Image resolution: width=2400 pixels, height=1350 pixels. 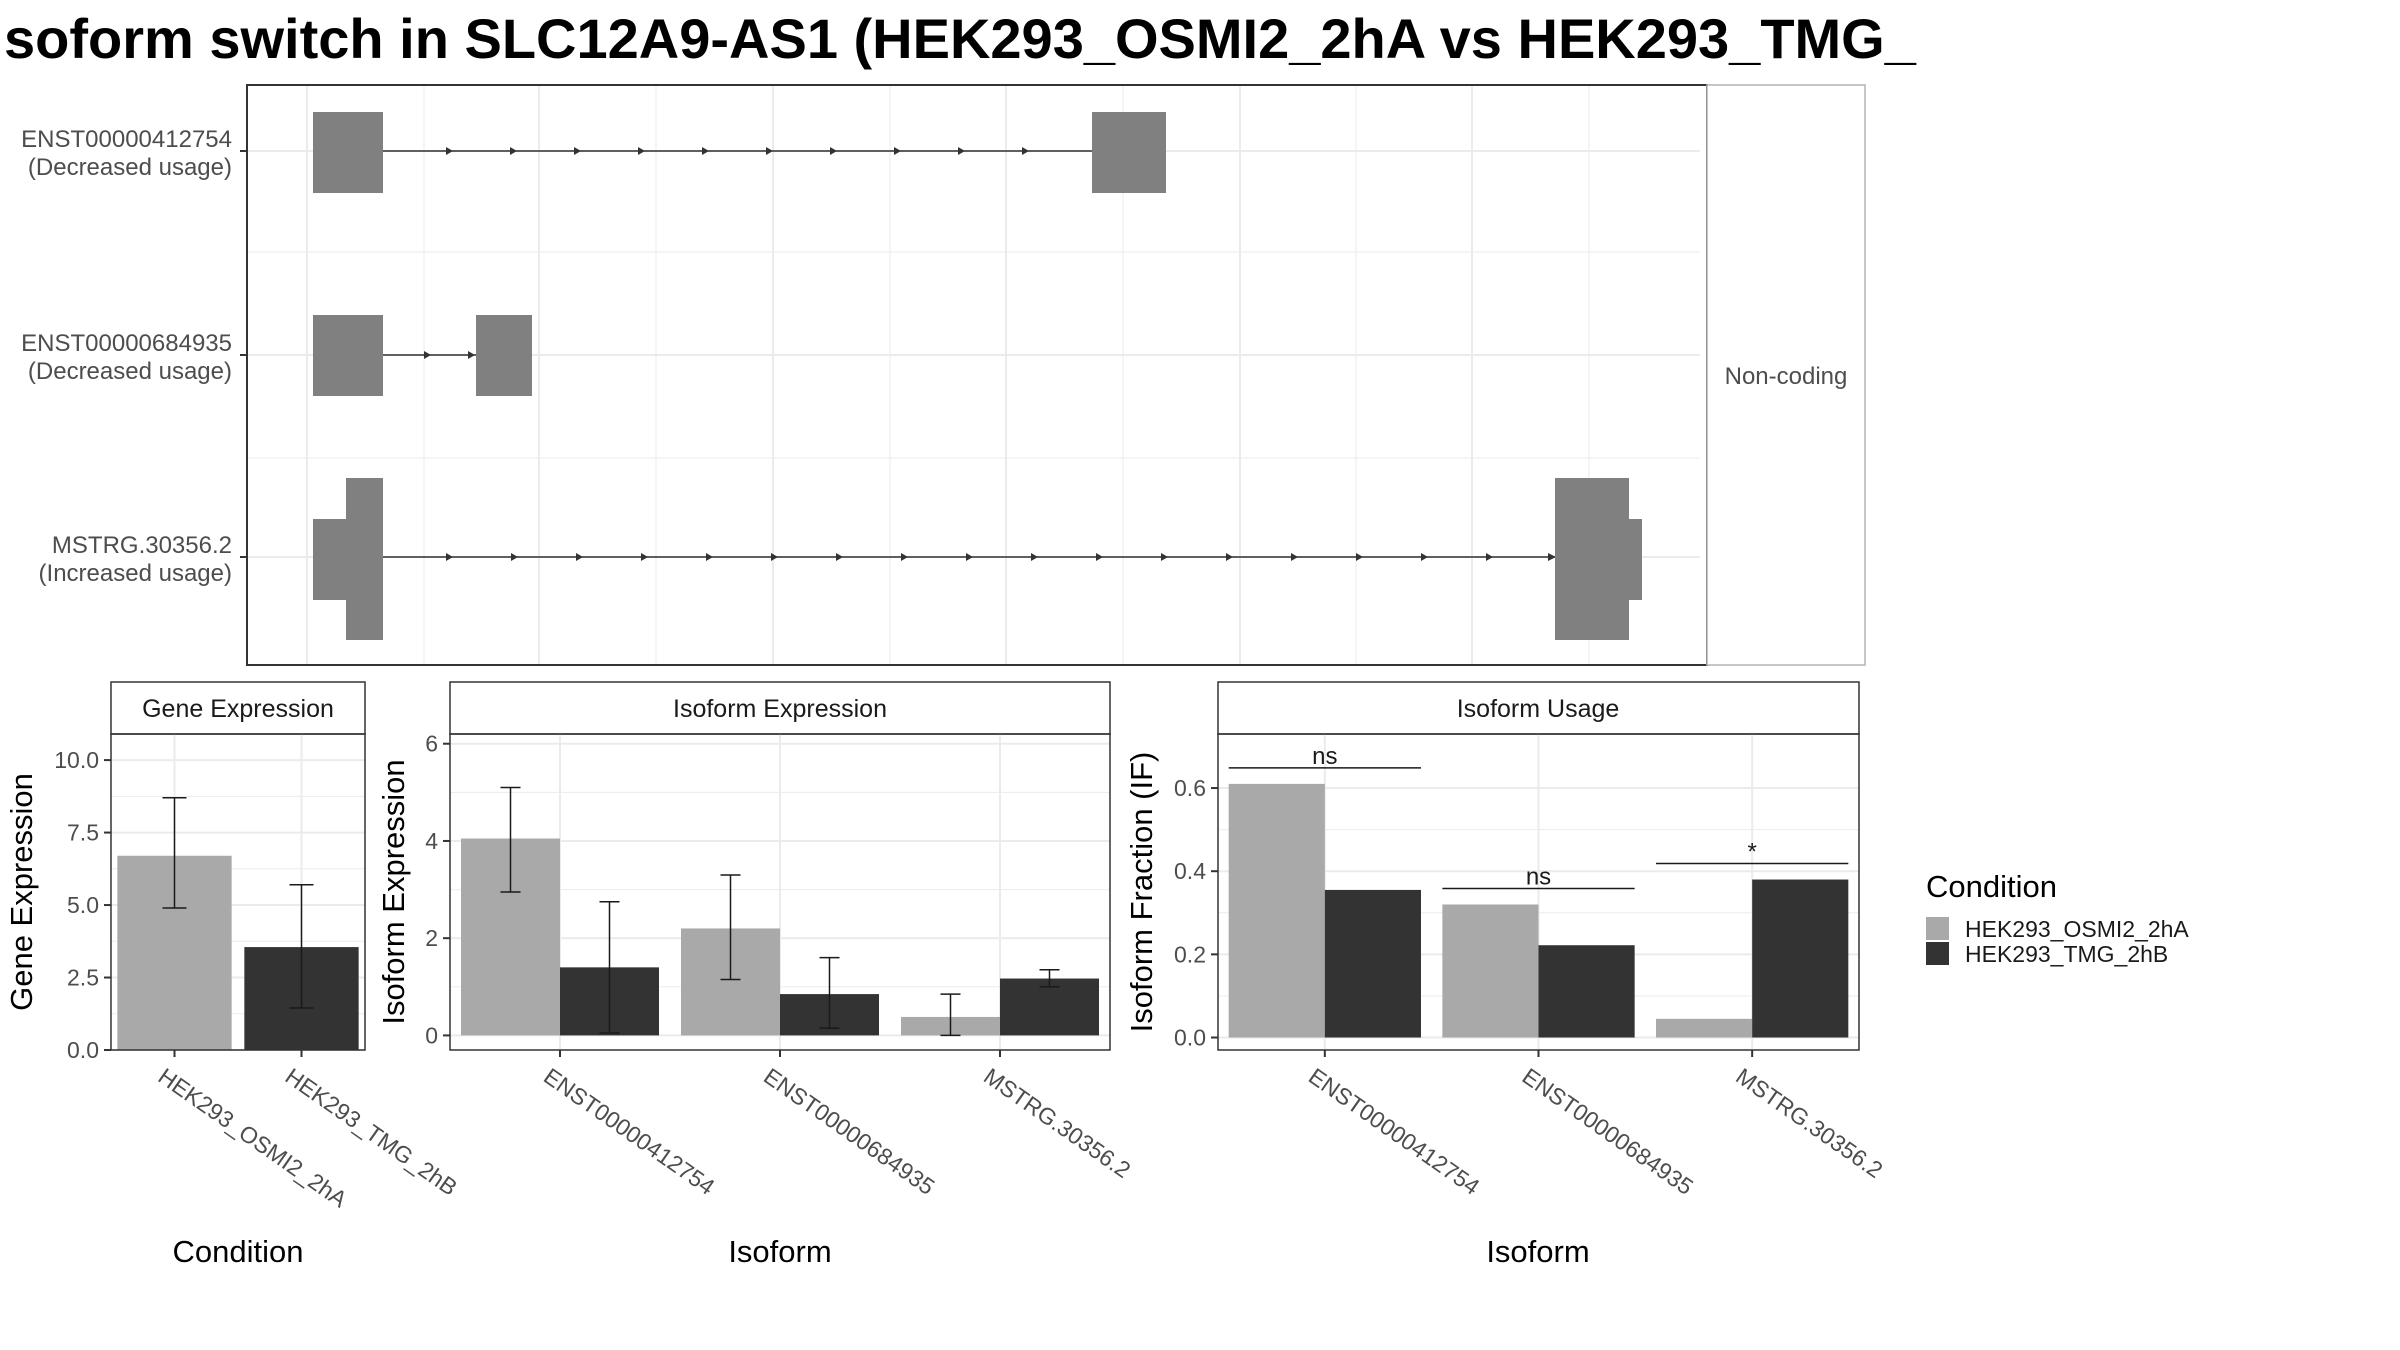 I want to click on significance-label: *, so click(x=1751, y=852).